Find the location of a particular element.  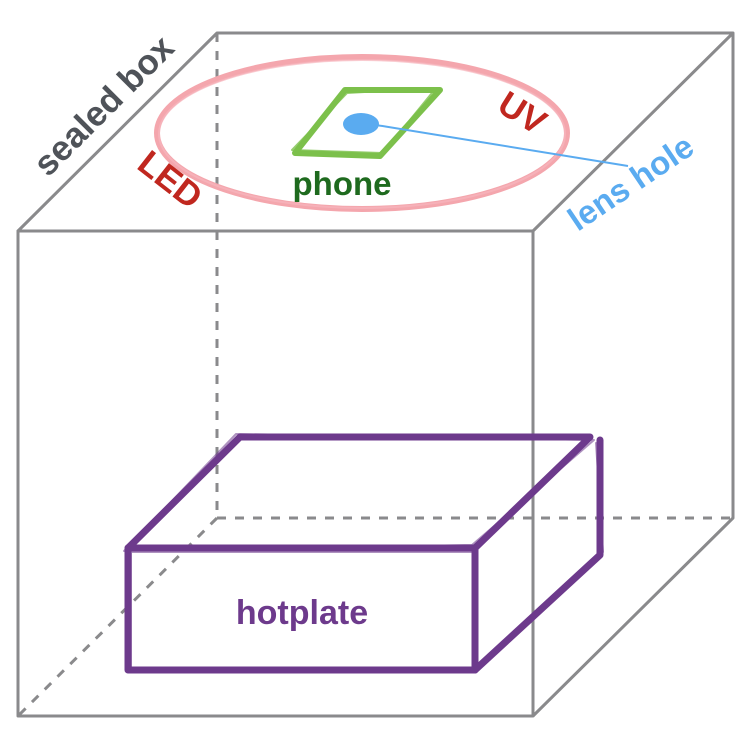

hotplate-right-face is located at coordinates (537, 555).